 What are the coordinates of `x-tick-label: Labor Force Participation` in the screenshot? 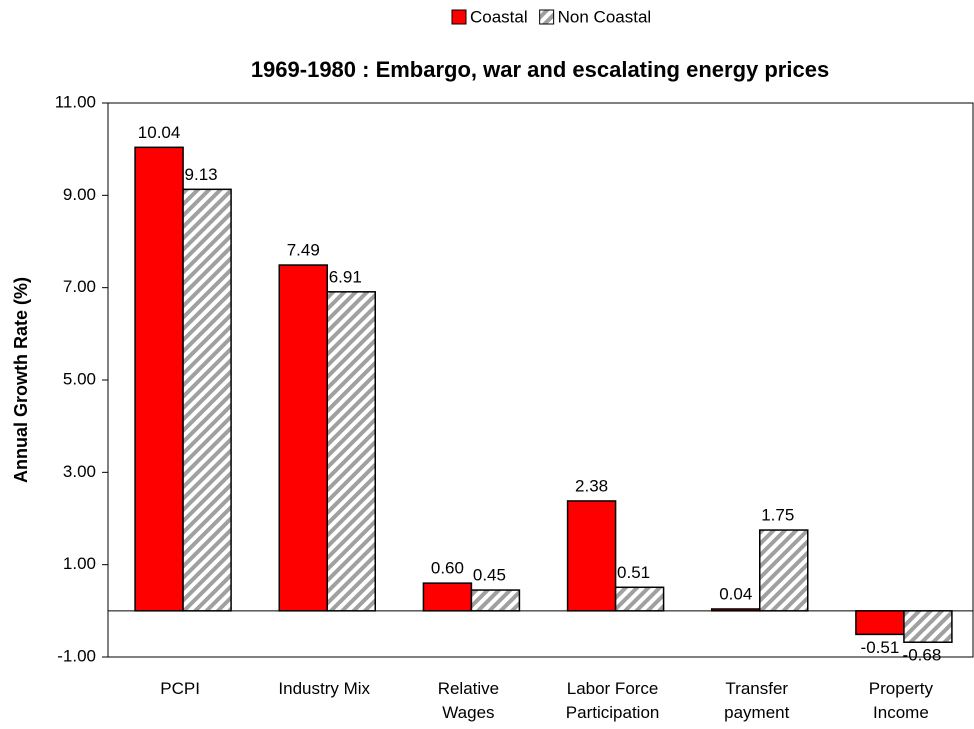 It's located at (612, 700).